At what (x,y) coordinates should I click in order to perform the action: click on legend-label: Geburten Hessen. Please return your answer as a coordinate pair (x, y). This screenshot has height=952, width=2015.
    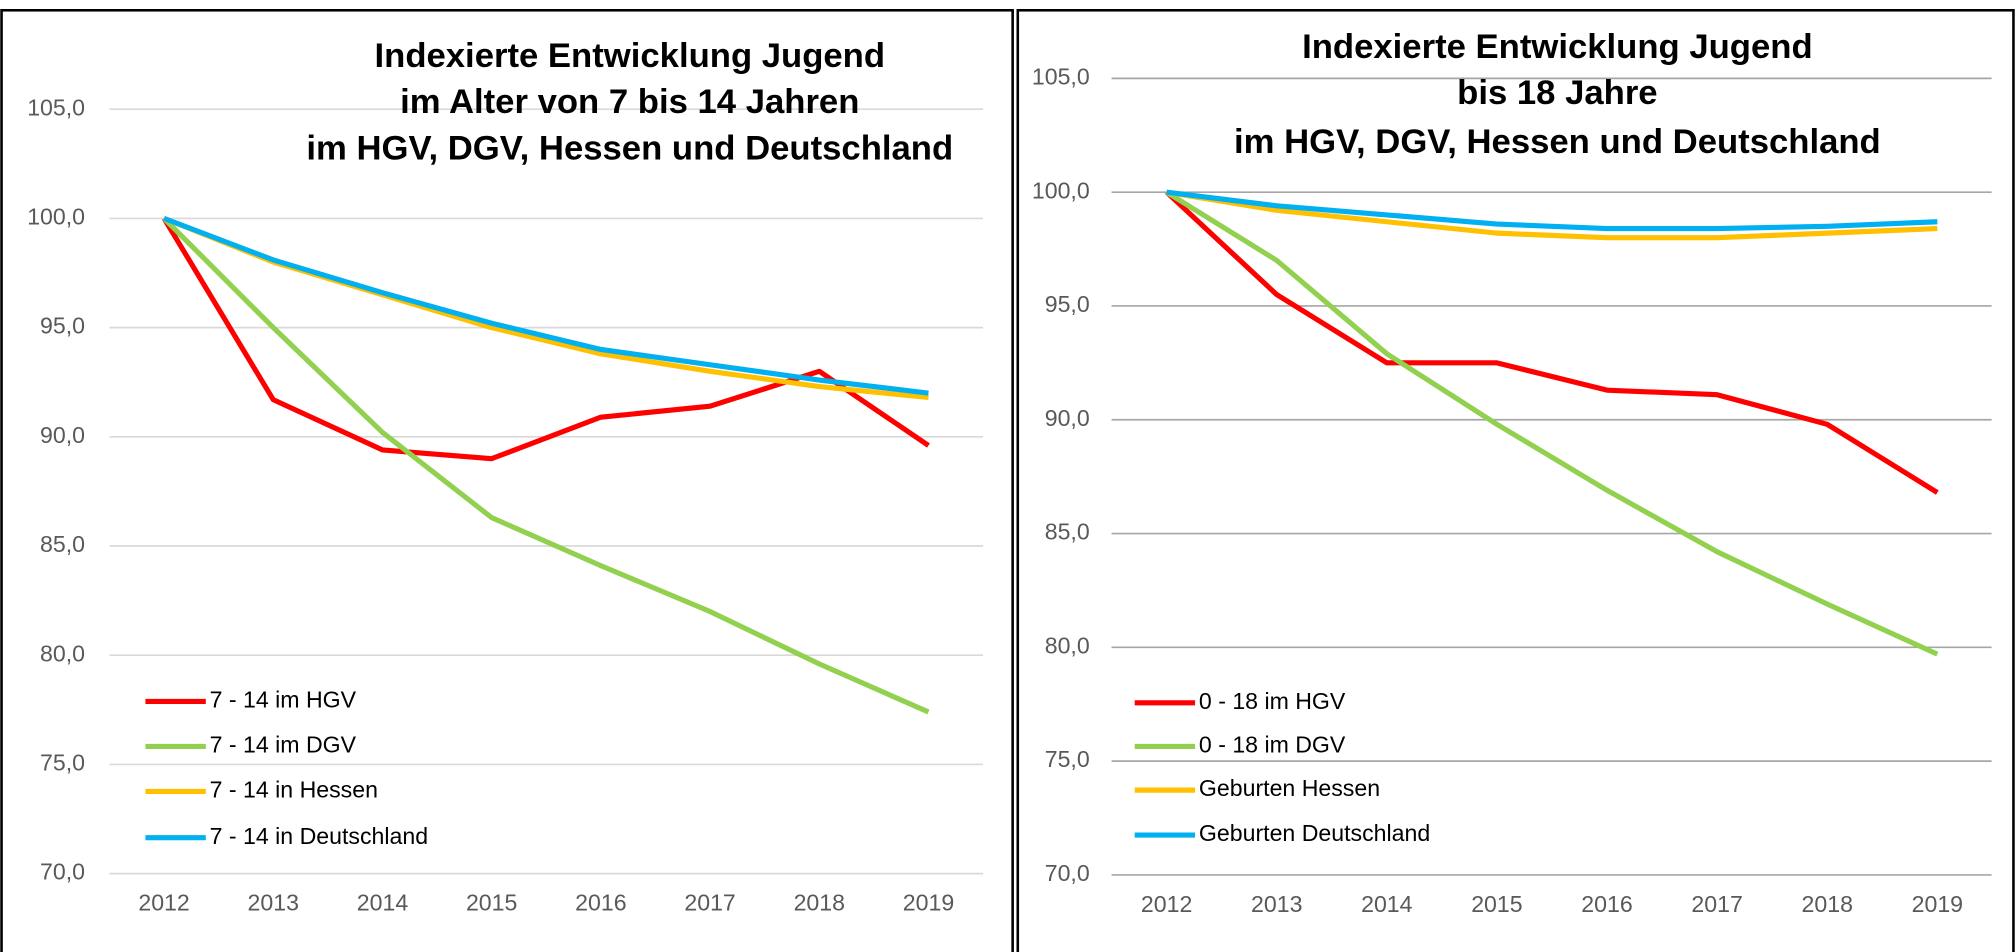
    Looking at the image, I should click on (1289, 788).